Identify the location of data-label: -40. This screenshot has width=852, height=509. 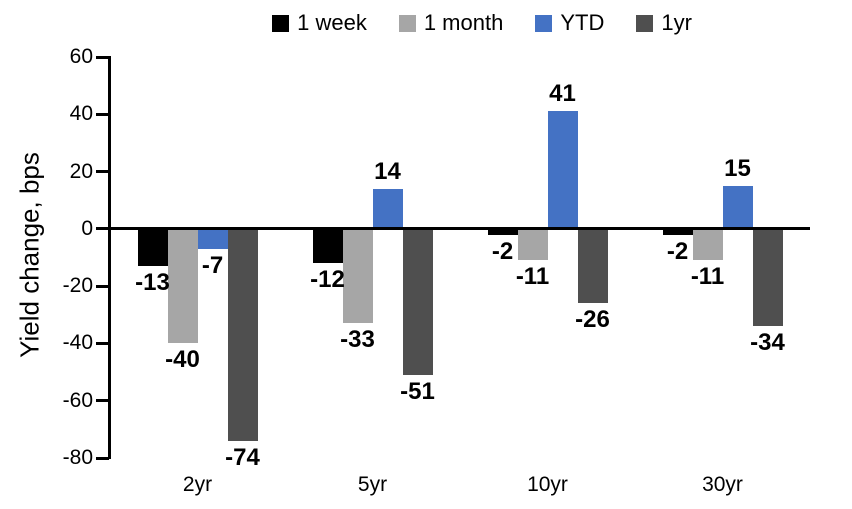
(182, 360).